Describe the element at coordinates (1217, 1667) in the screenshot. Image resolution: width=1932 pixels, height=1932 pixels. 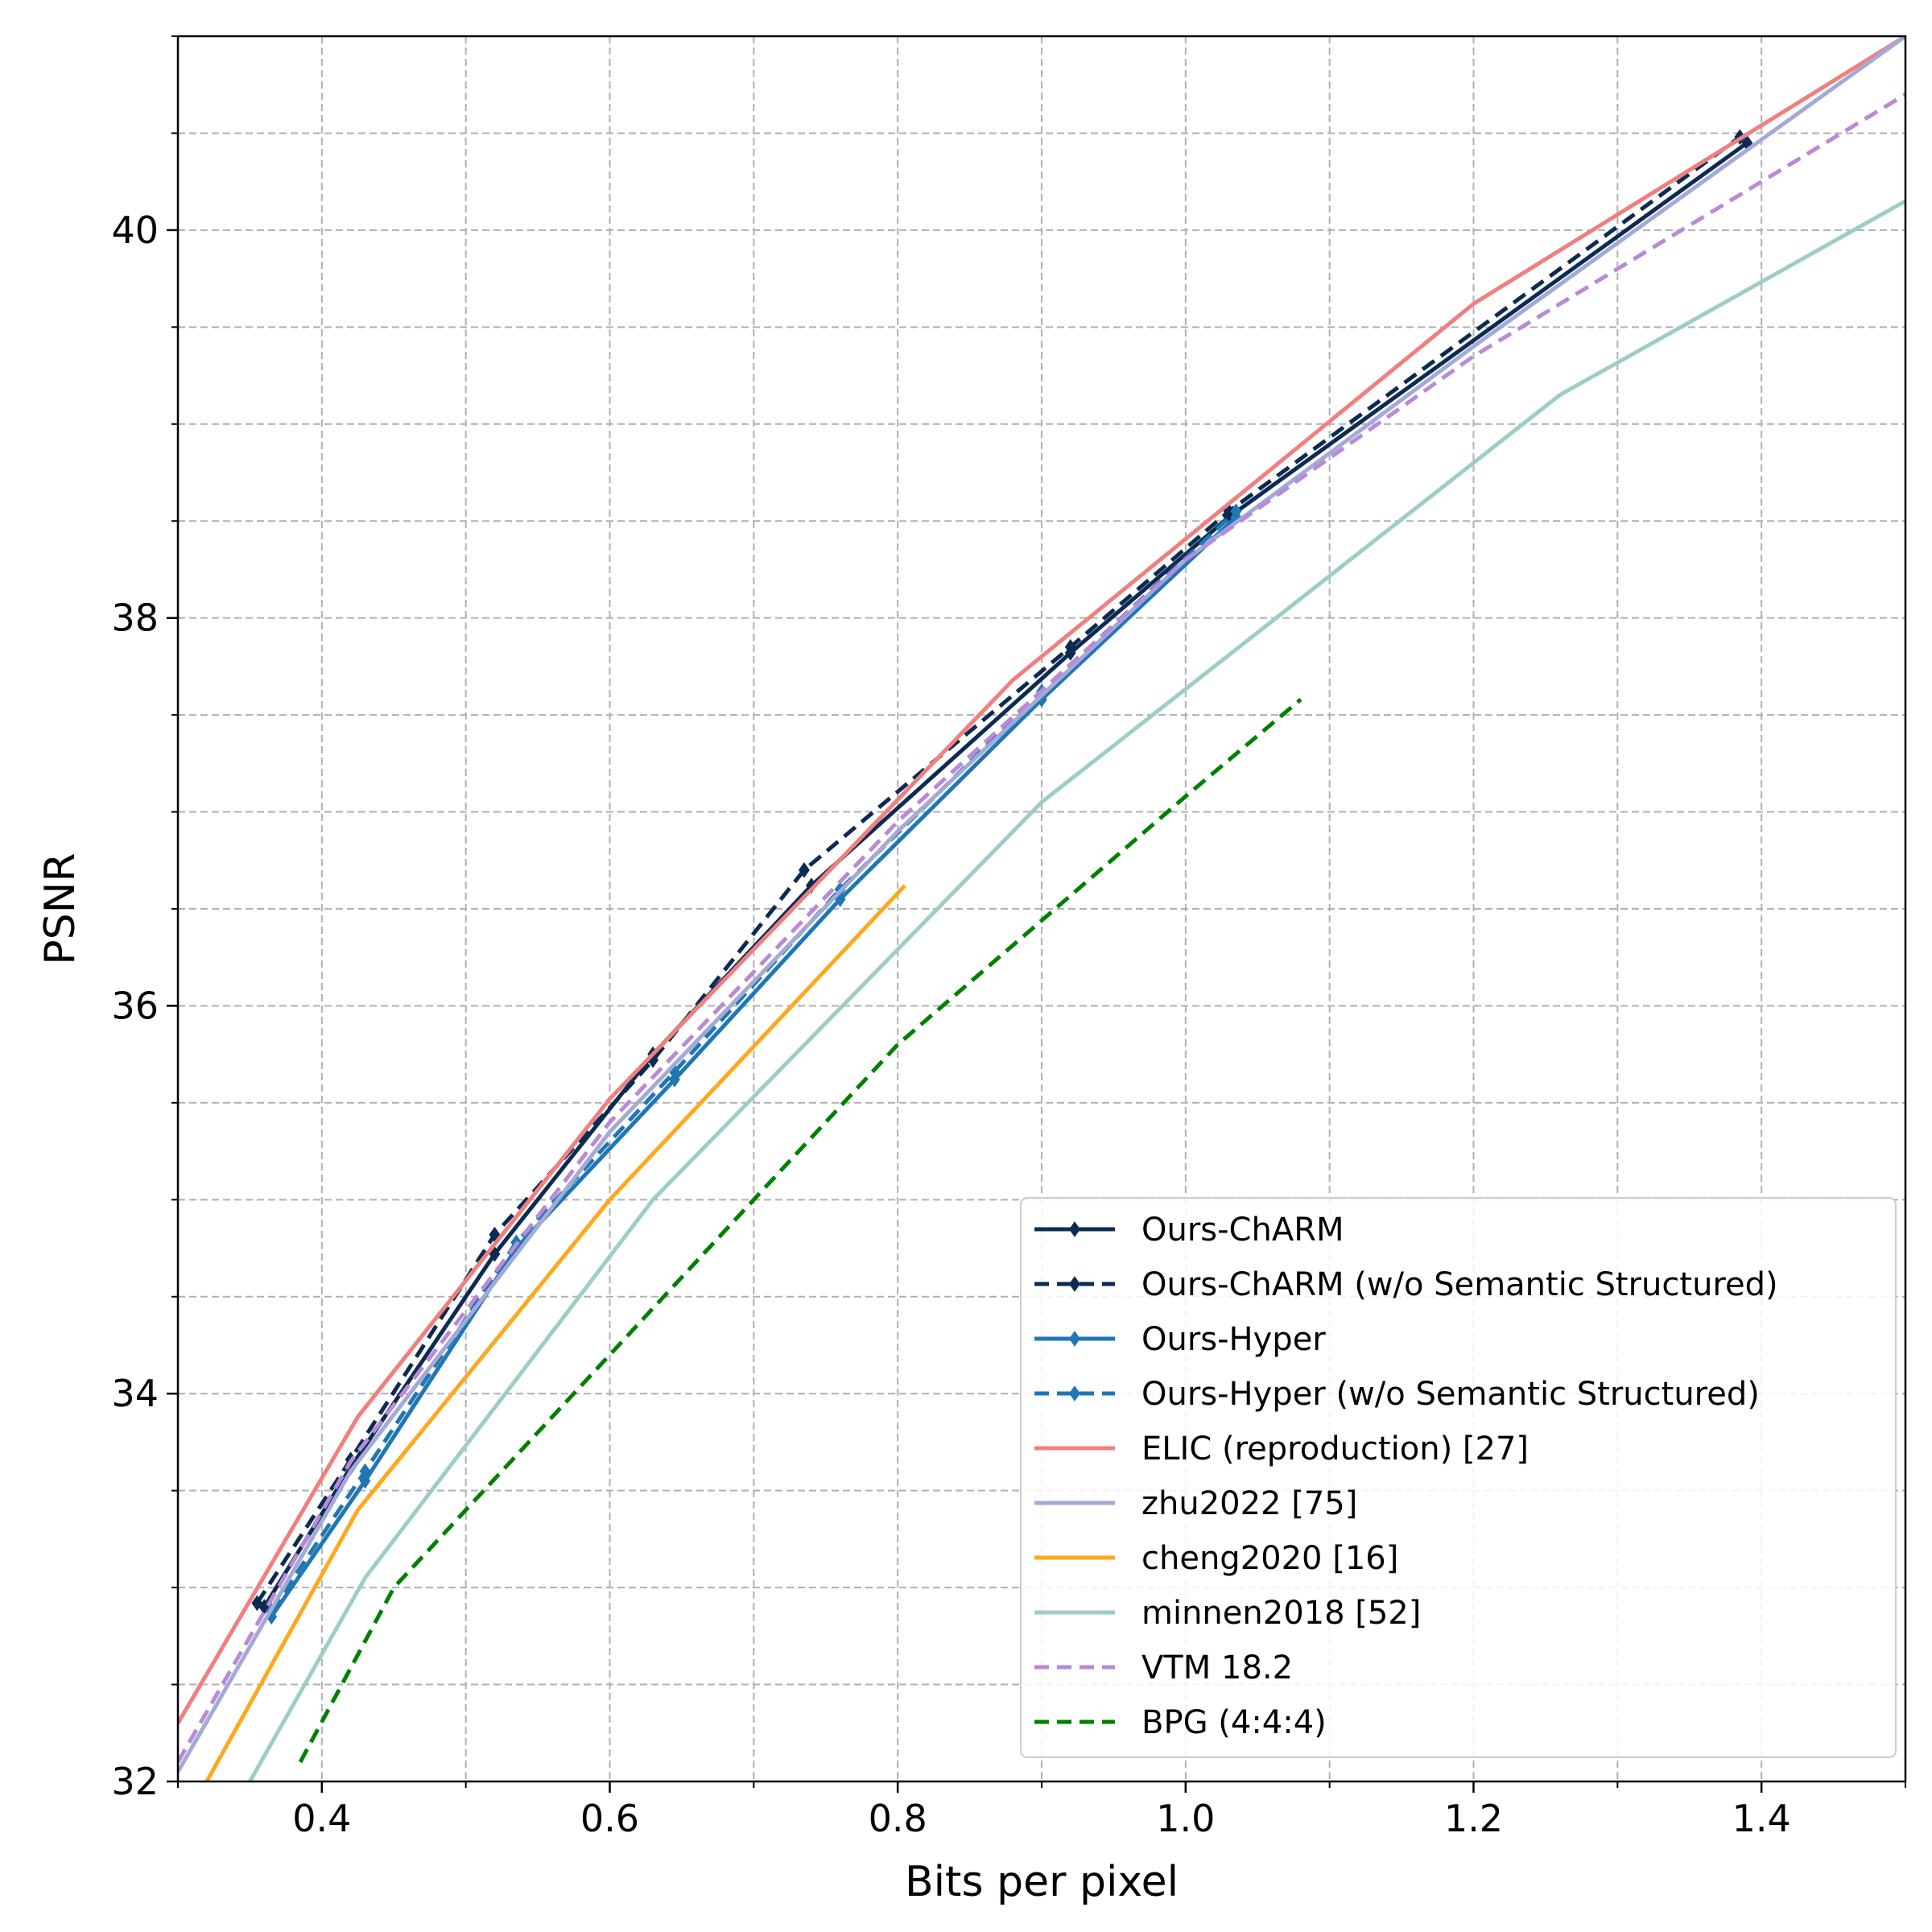
I see `legend-label: VTM 18.2` at that location.